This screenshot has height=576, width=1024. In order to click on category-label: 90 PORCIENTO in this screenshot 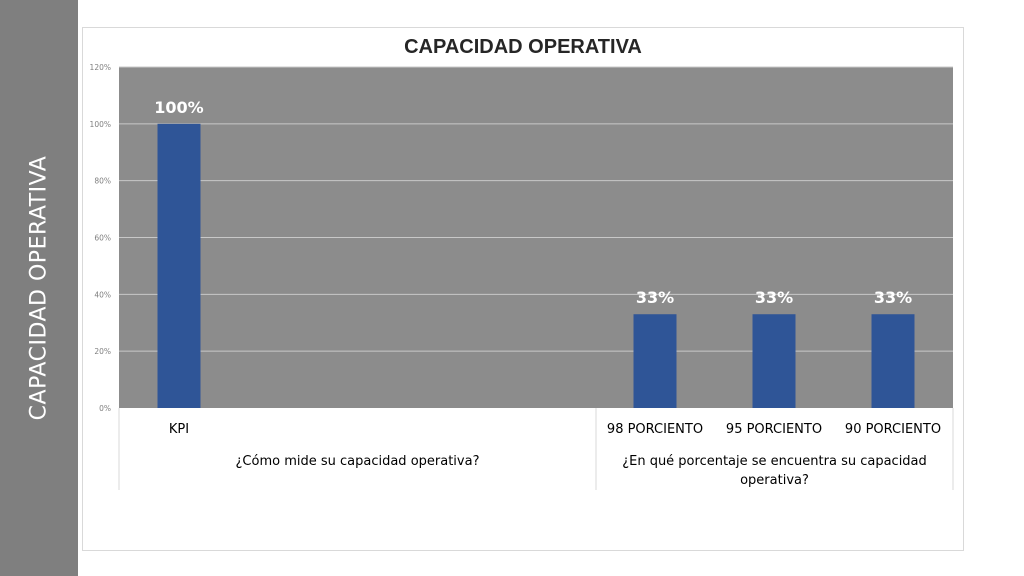, I will do `click(893, 429)`.